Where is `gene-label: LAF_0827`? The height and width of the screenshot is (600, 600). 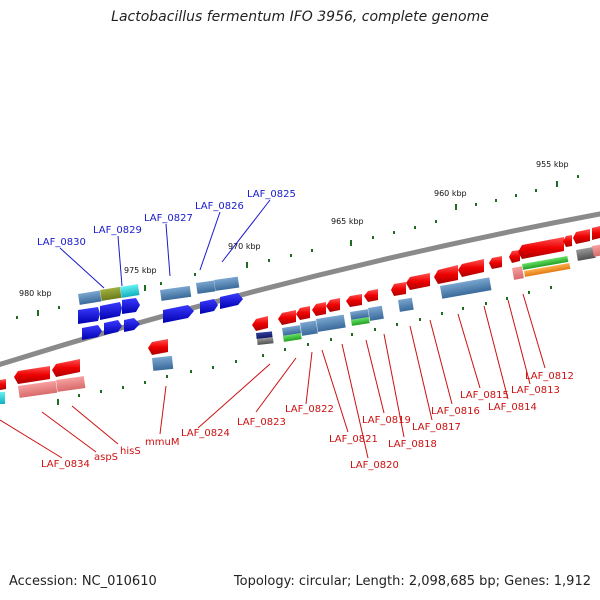 gene-label: LAF_0827 is located at coordinates (168, 218).